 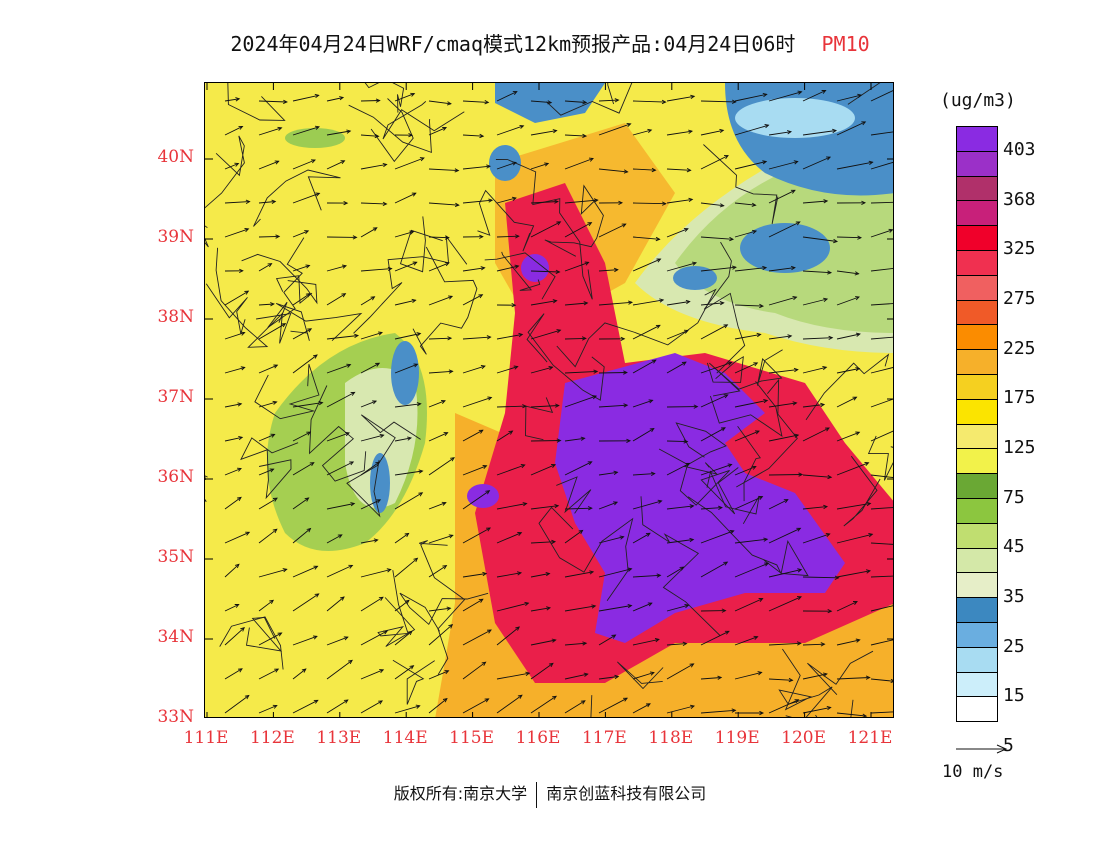 I want to click on wind-reference-vector, so click(x=982, y=749).